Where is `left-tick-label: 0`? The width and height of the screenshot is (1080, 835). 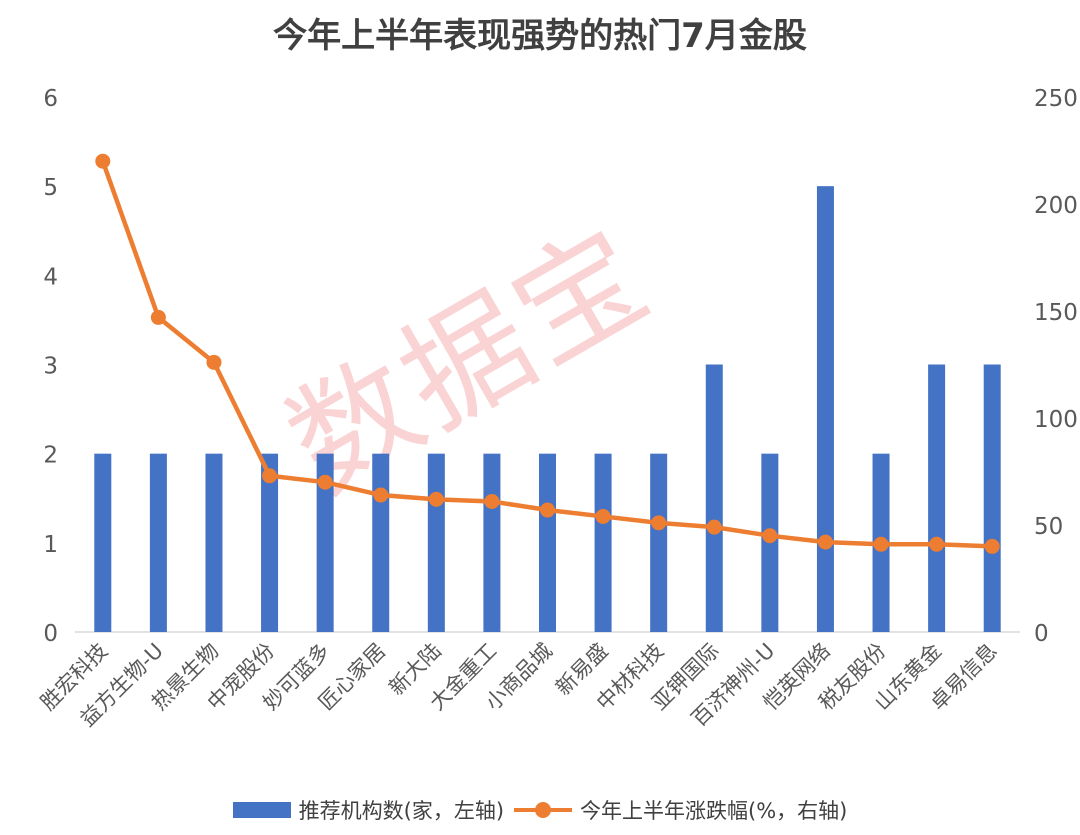
left-tick-label: 0 is located at coordinates (50, 634).